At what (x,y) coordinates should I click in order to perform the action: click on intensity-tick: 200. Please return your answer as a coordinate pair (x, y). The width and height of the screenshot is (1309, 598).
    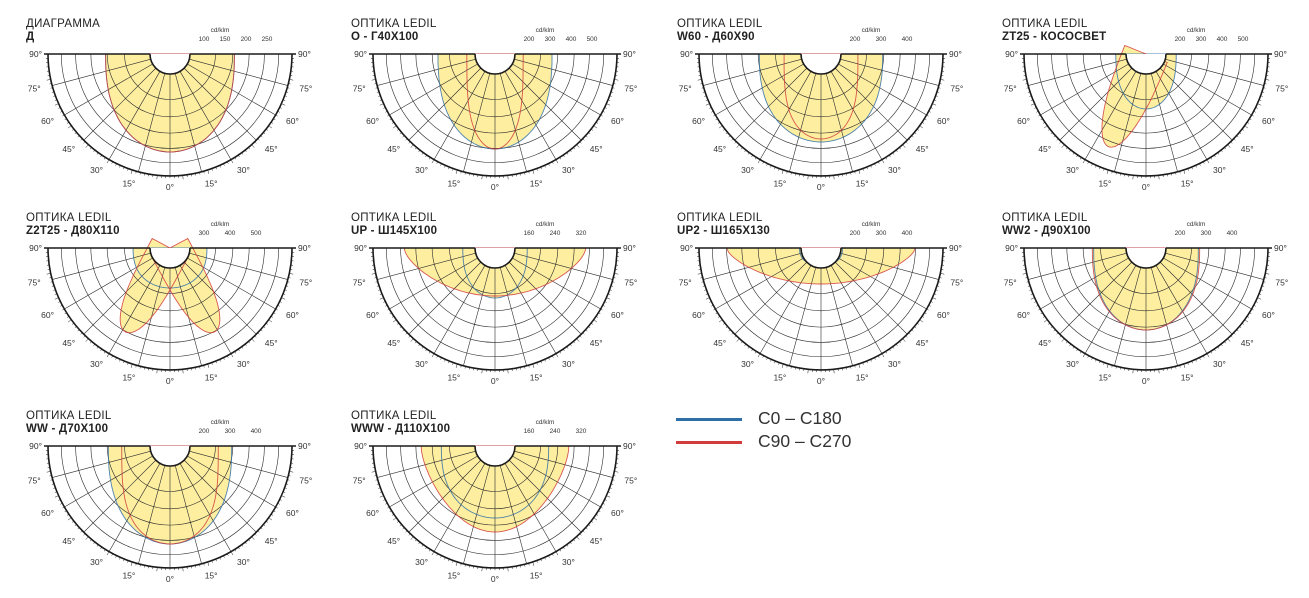
    Looking at the image, I should click on (855, 39).